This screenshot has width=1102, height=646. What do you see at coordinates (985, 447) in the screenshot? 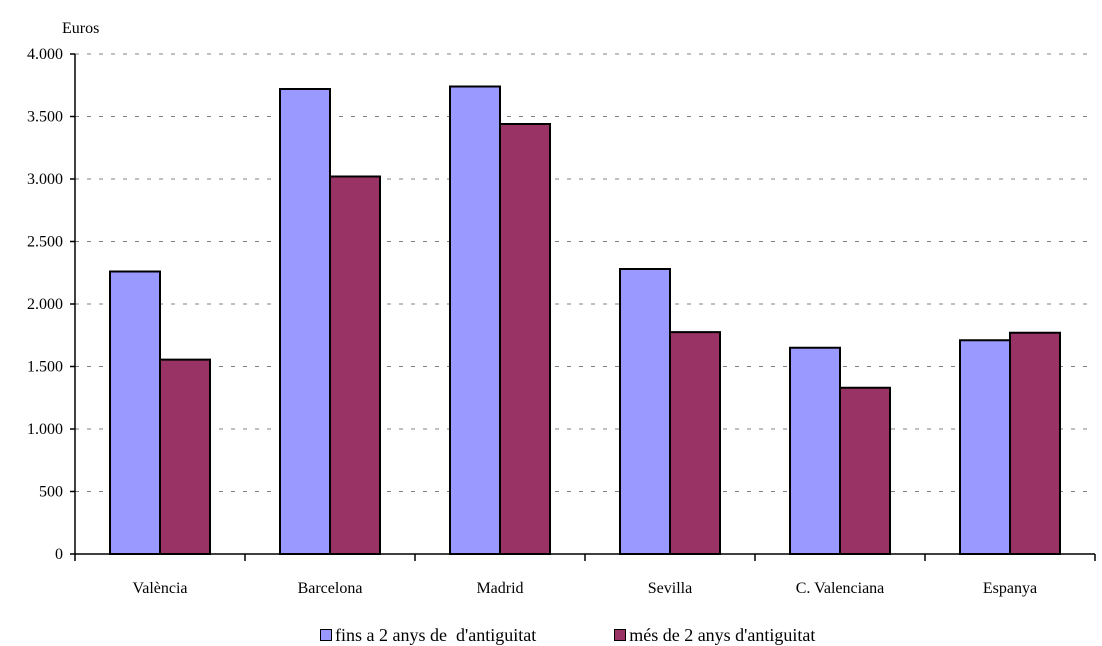
I see `bar-1-espanya` at bounding box center [985, 447].